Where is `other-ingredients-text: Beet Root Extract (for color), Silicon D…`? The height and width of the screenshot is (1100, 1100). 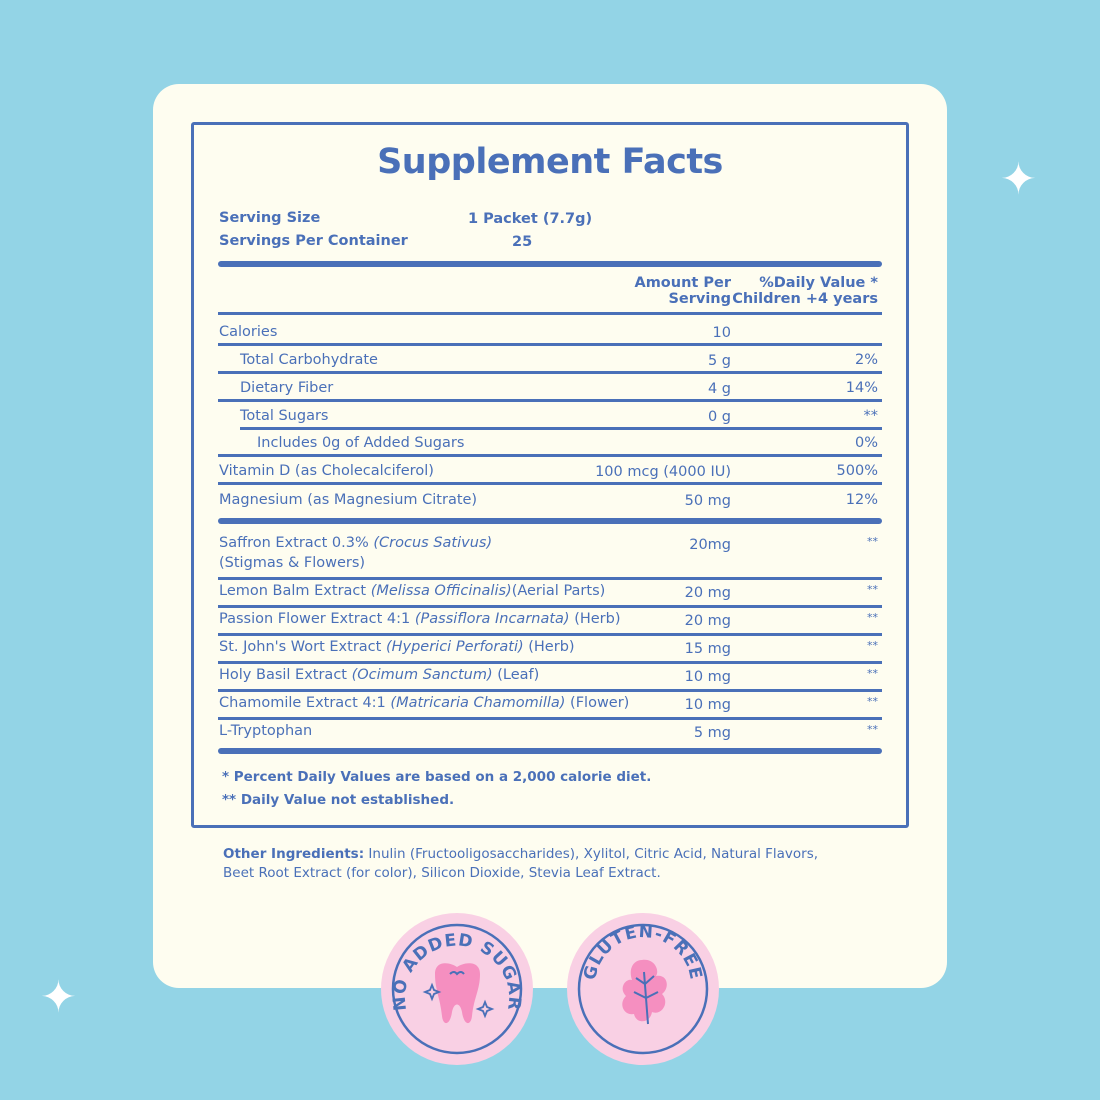
other-ingredients-text: Beet Root Extract (for color), Silicon D… is located at coordinates (442, 873).